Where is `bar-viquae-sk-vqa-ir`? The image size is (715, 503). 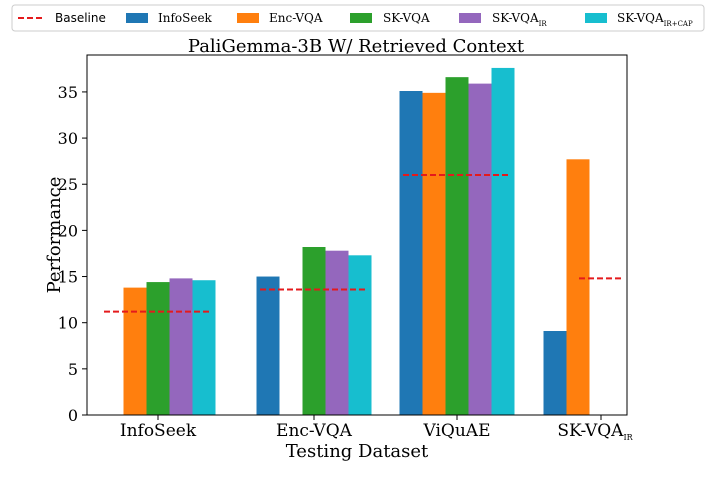 bar-viquae-sk-vqa-ir is located at coordinates (480, 249).